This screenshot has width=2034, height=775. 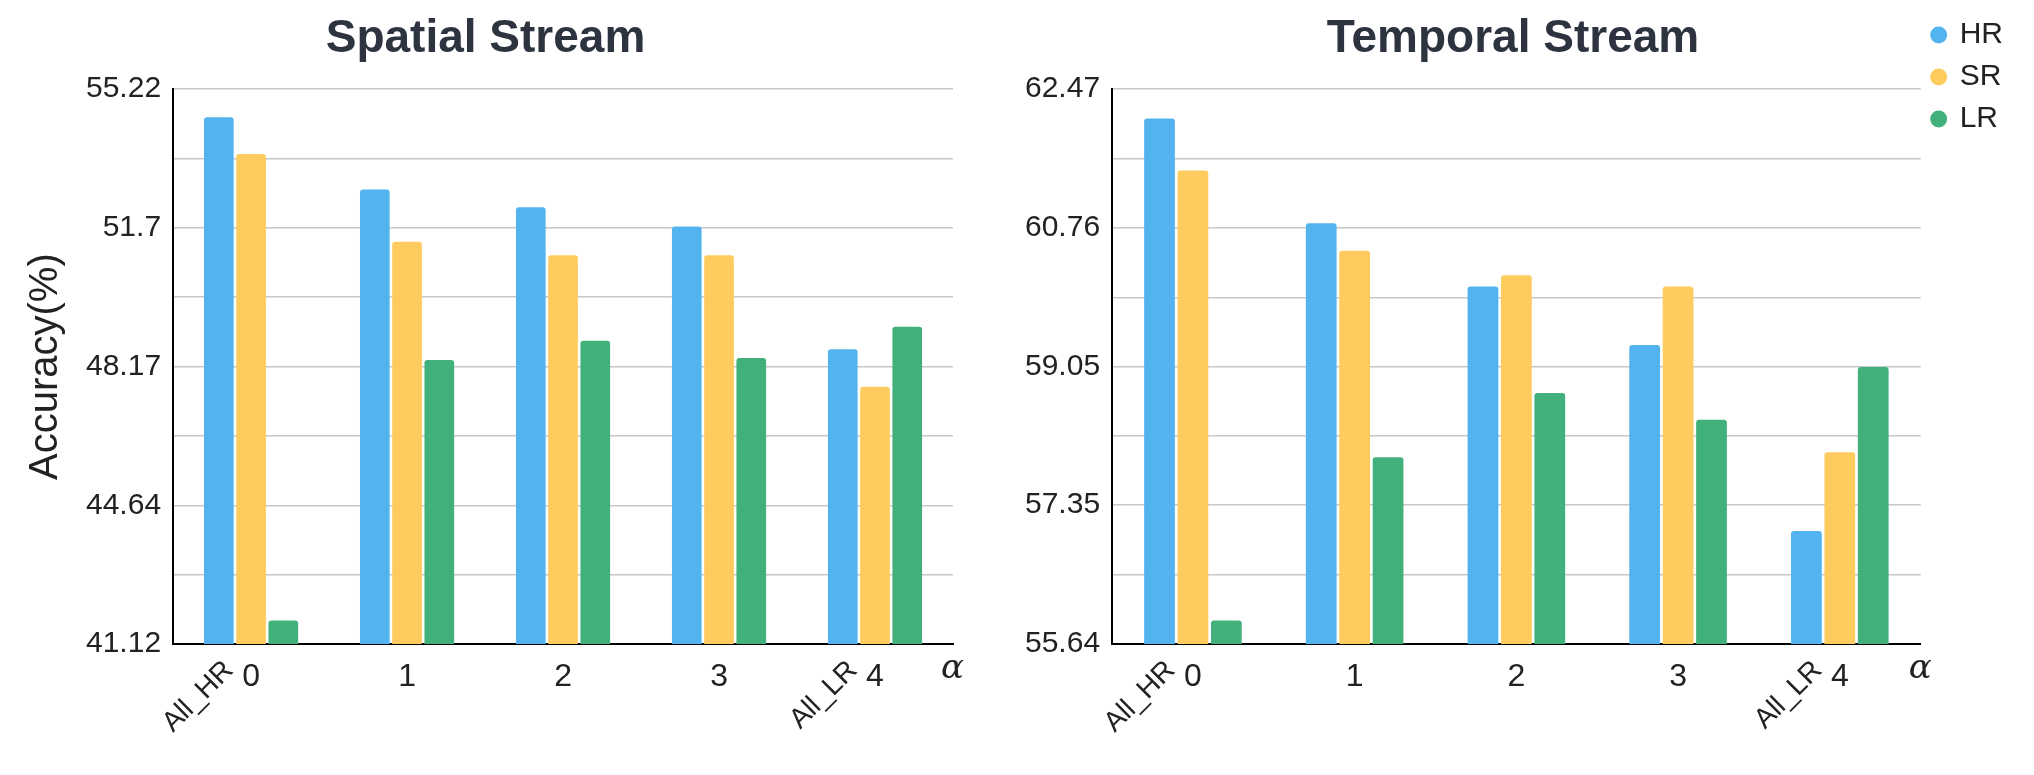 What do you see at coordinates (124, 87) in the screenshot?
I see `y-tick-label: 55.22` at bounding box center [124, 87].